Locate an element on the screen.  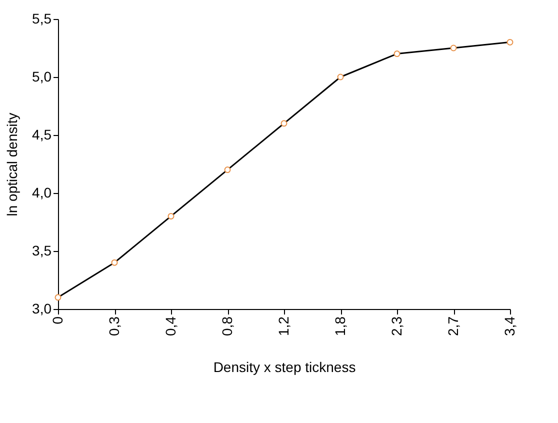
y-tick-label: 4,0 is located at coordinates (42, 192).